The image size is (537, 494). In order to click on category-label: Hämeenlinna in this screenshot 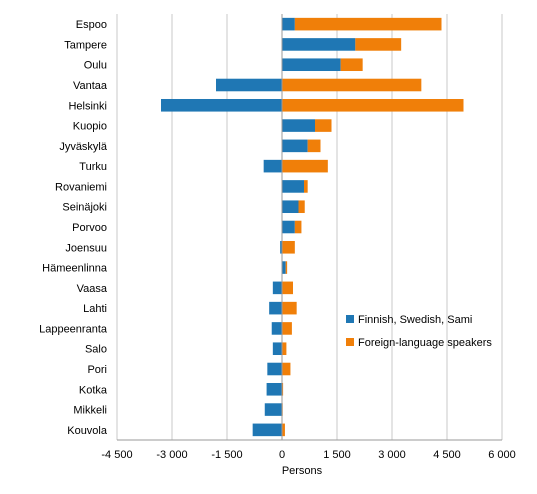, I will do `click(75, 269)`.